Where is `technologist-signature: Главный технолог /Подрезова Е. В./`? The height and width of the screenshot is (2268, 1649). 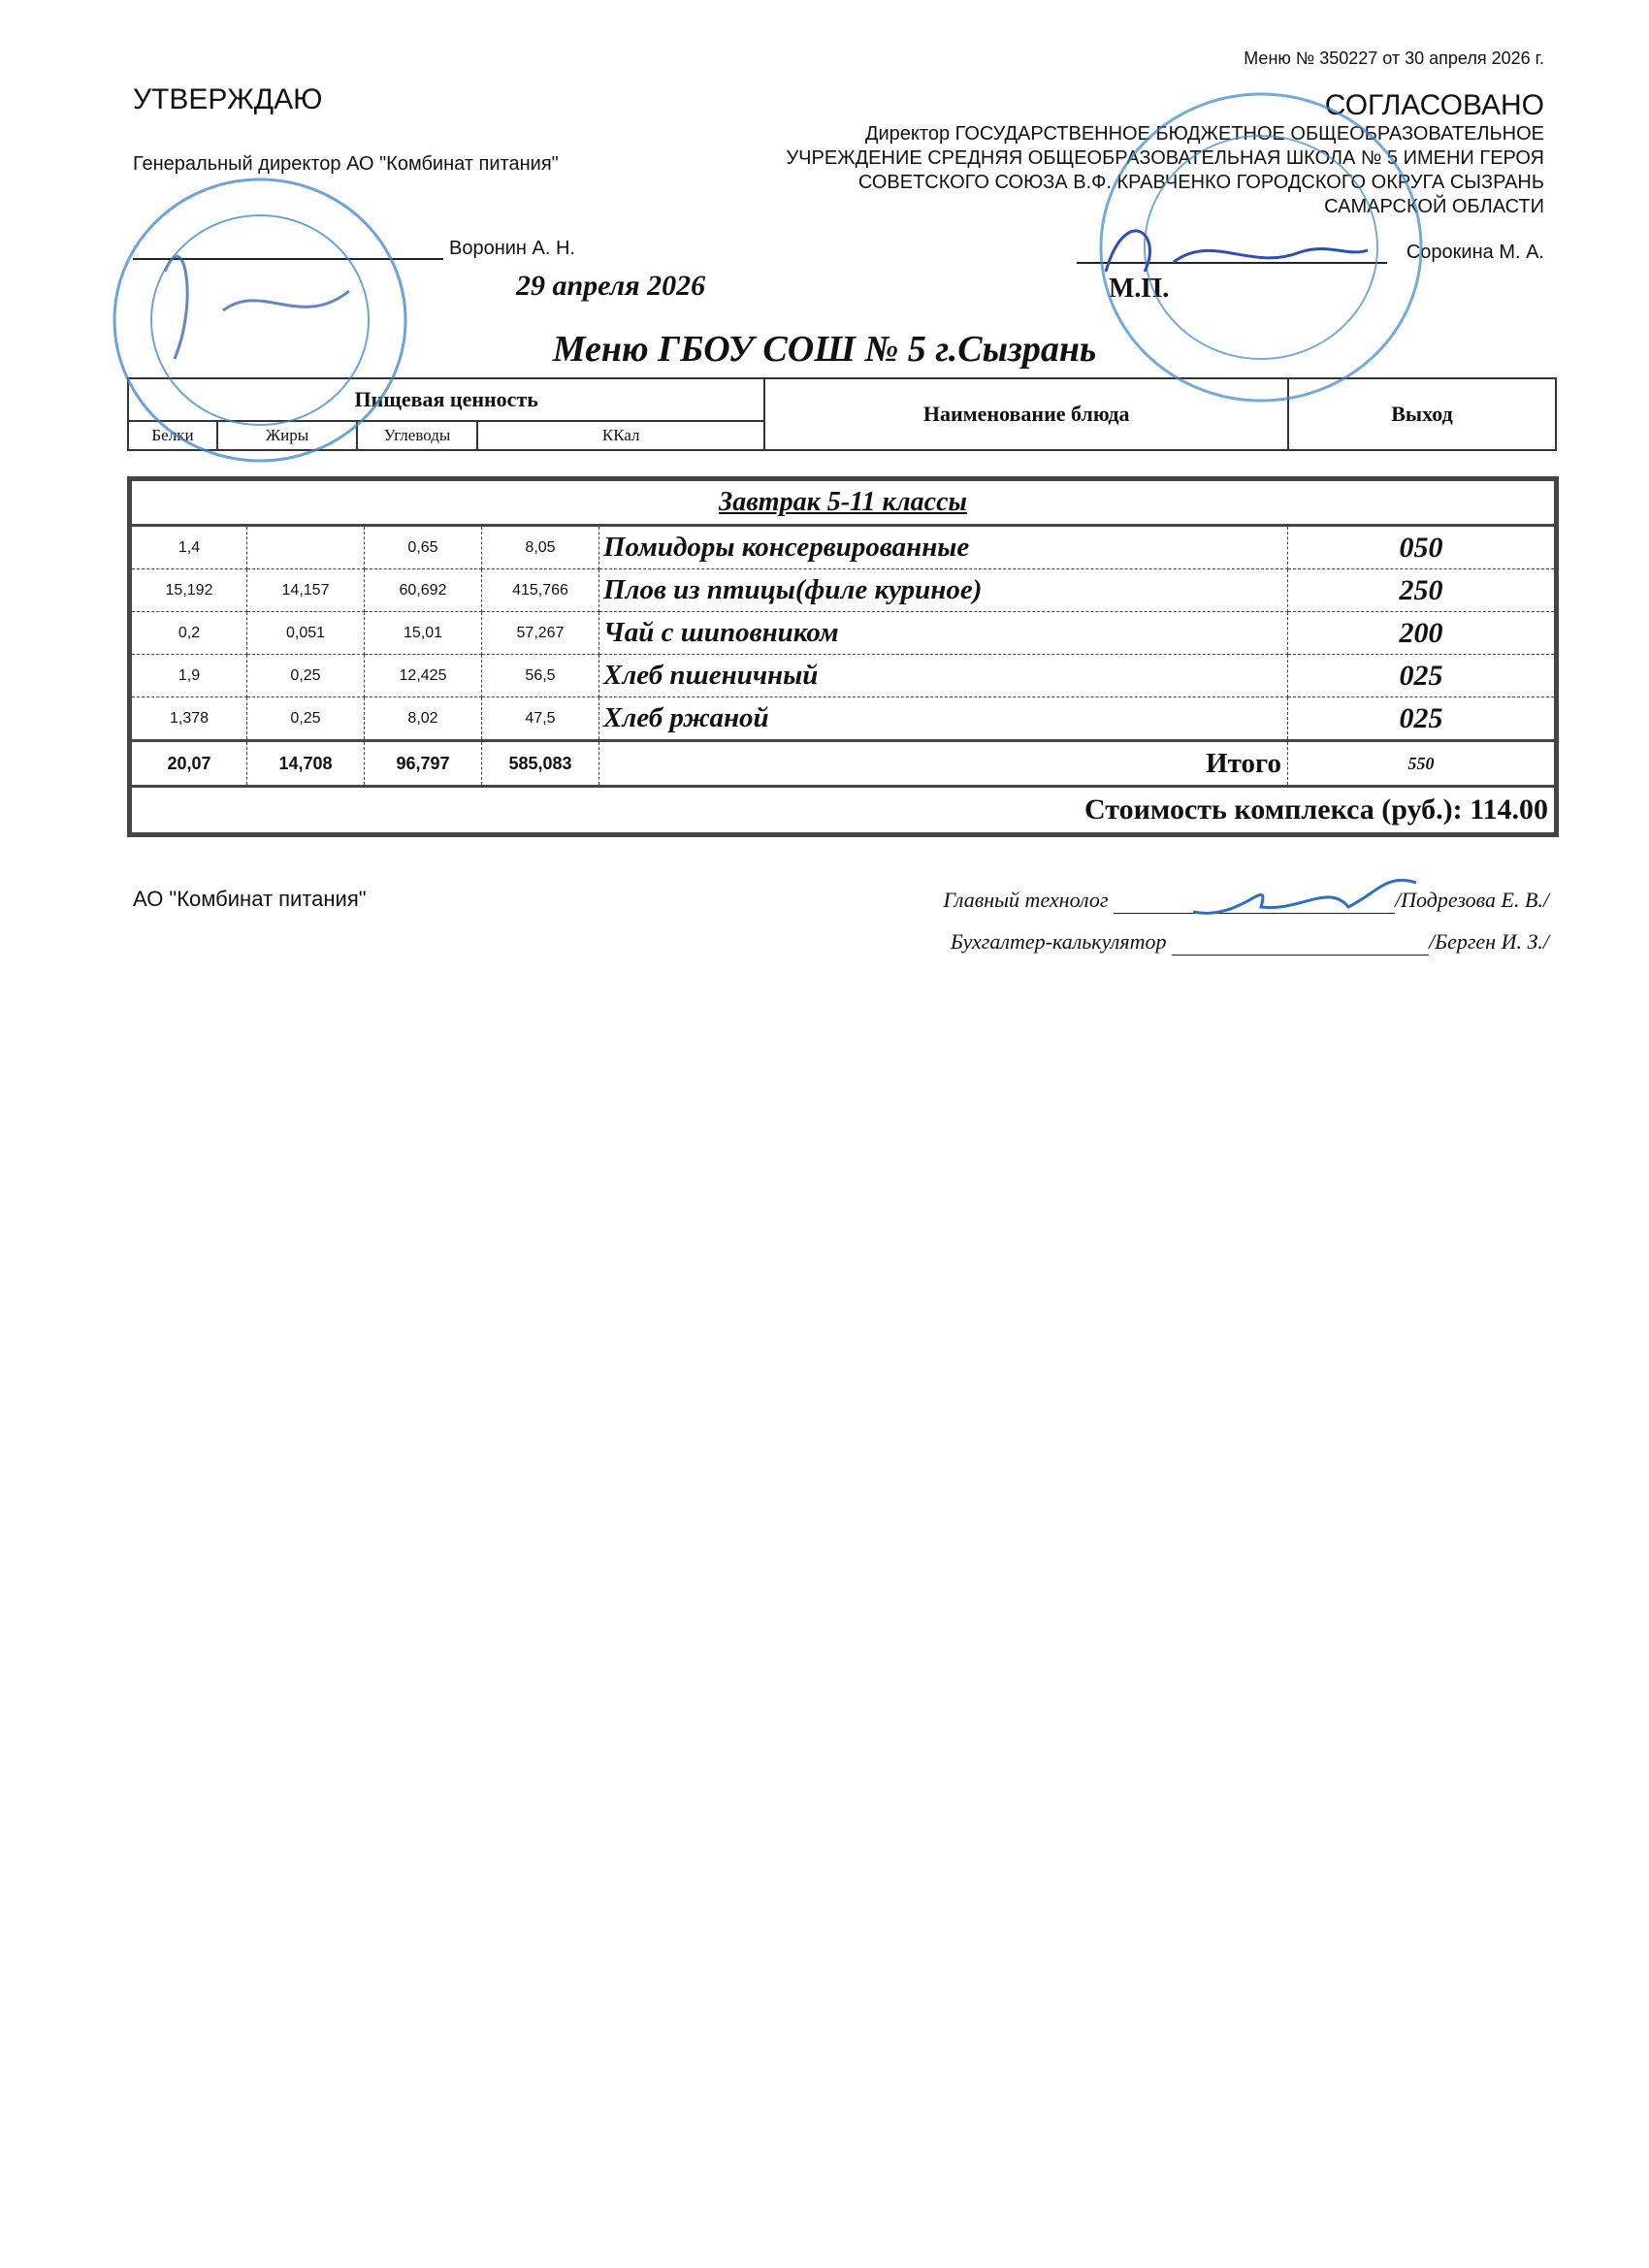 technologist-signature: Главный технолог /Подрезова Е. В./ is located at coordinates (1246, 901).